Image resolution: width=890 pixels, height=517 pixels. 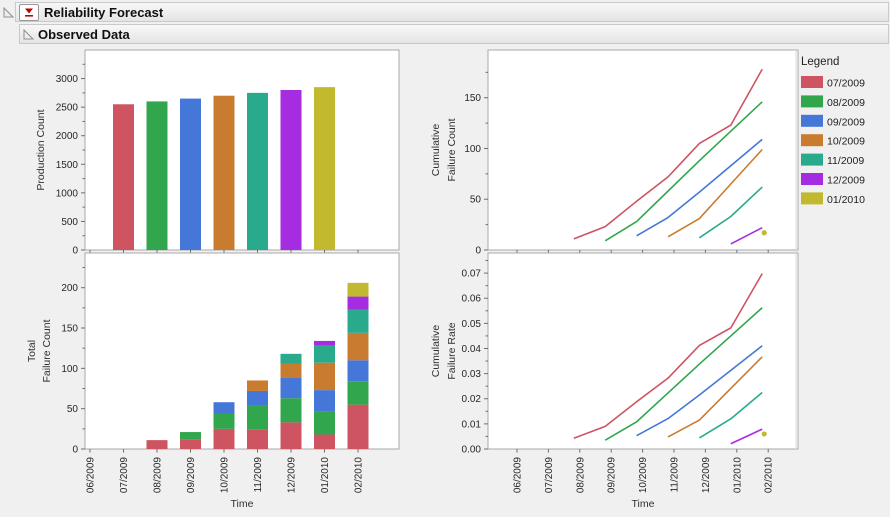 What do you see at coordinates (291, 388) in the screenshot?
I see `bar-segment-12/2009-09/2009` at bounding box center [291, 388].